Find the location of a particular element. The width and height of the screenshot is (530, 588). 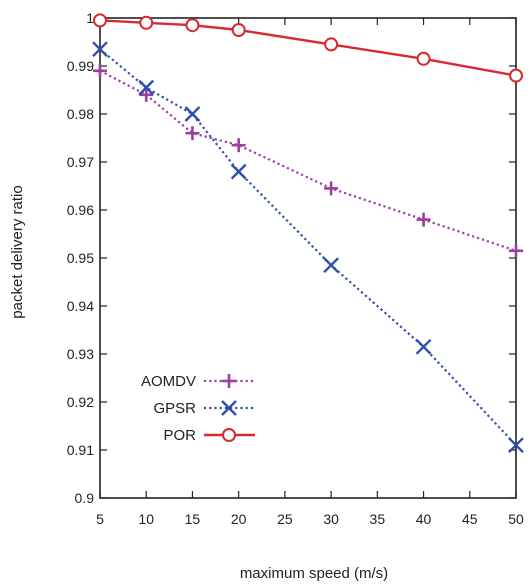

y-tick-label: 0.93 is located at coordinates (80, 354).